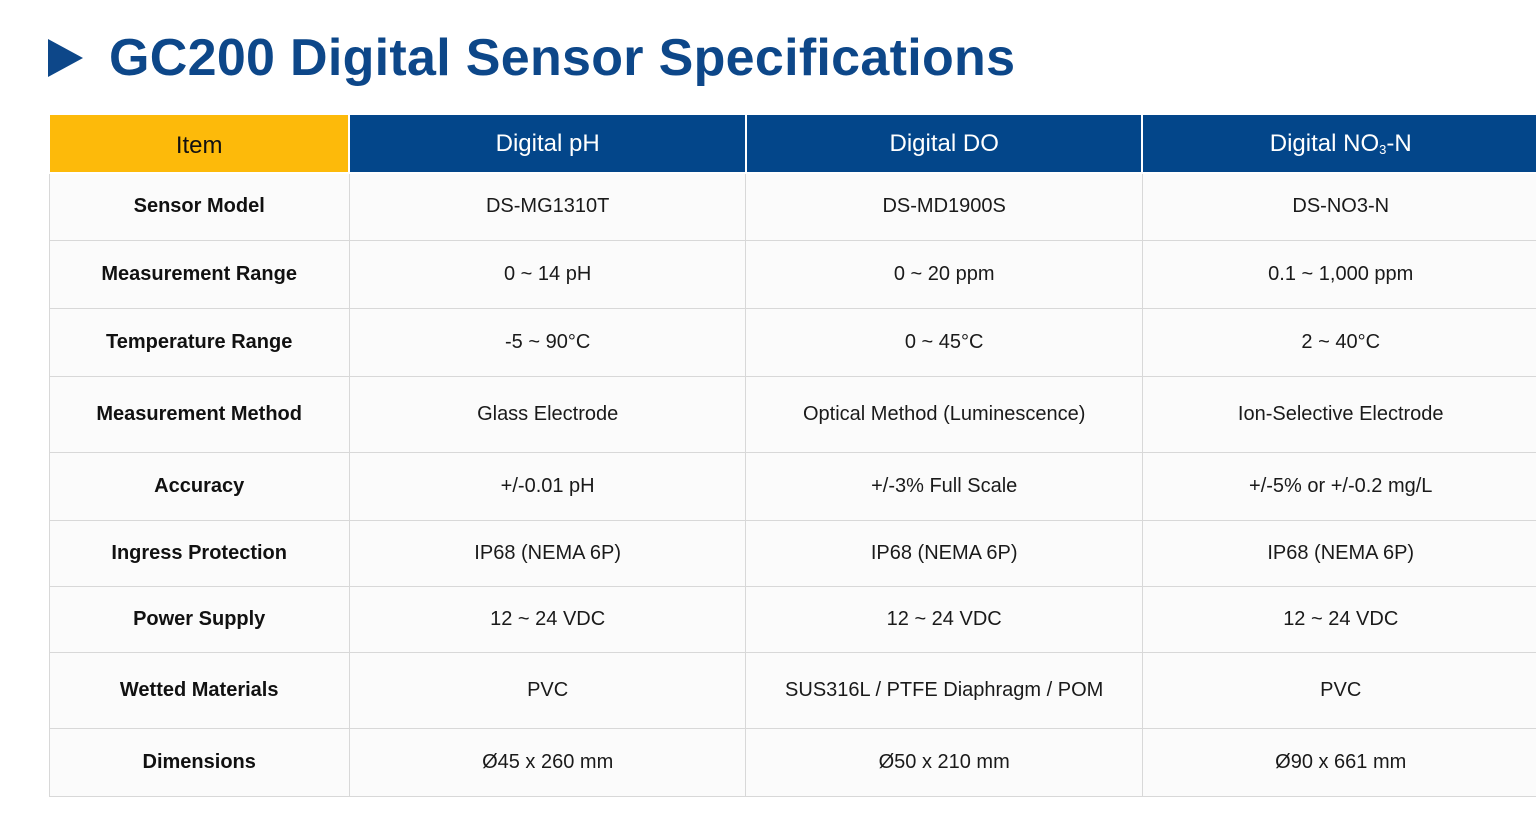  I want to click on table-cell: +/-3% Full Scale, so click(944, 486).